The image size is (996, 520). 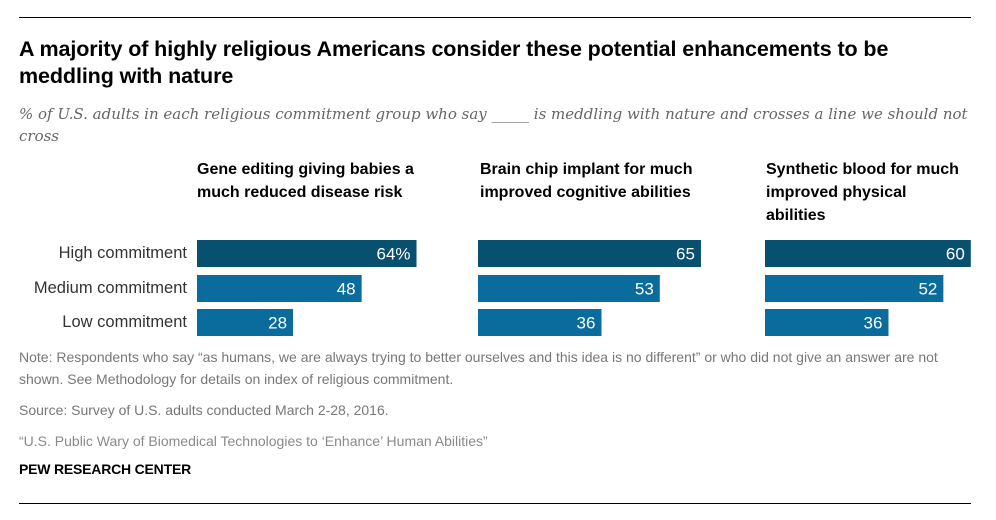 What do you see at coordinates (927, 289) in the screenshot?
I see `bar-value-label-panel3-medium: 52` at bounding box center [927, 289].